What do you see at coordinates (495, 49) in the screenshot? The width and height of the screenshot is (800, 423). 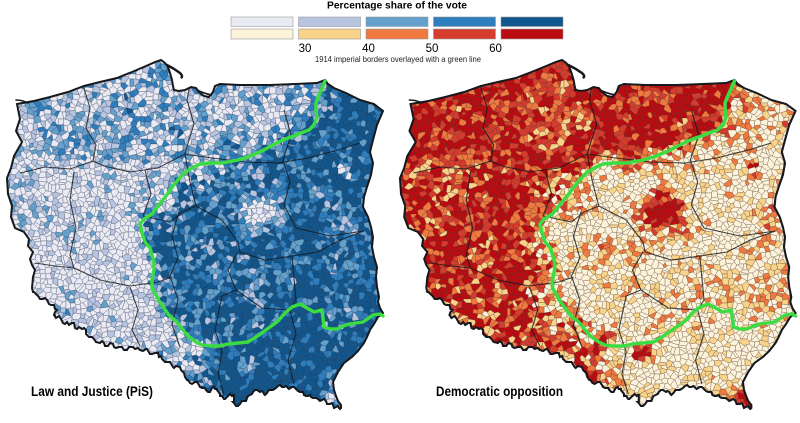 I see `svg-text: 60` at bounding box center [495, 49].